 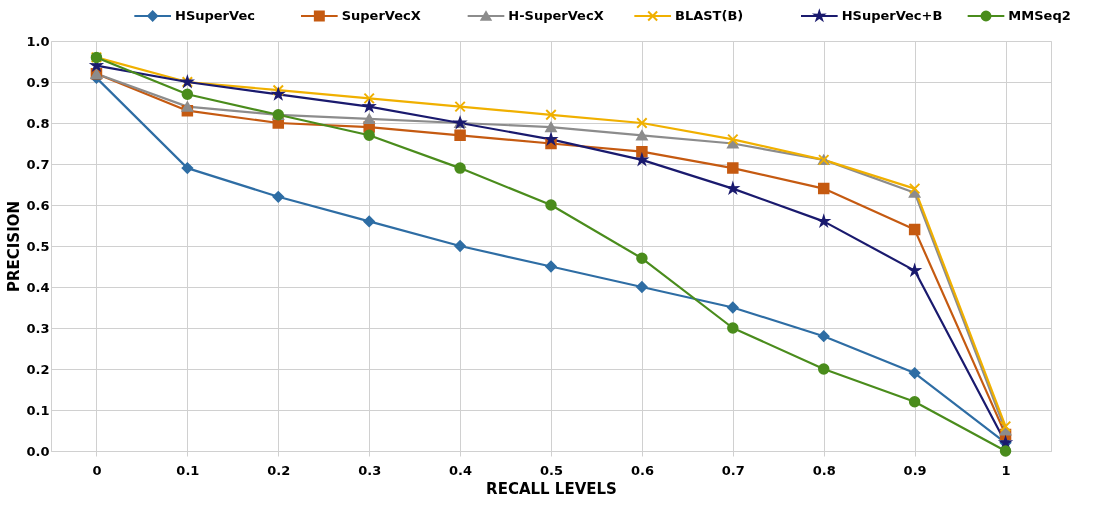 I want to click on y-tick-label: 0.0, so click(x=38, y=451).